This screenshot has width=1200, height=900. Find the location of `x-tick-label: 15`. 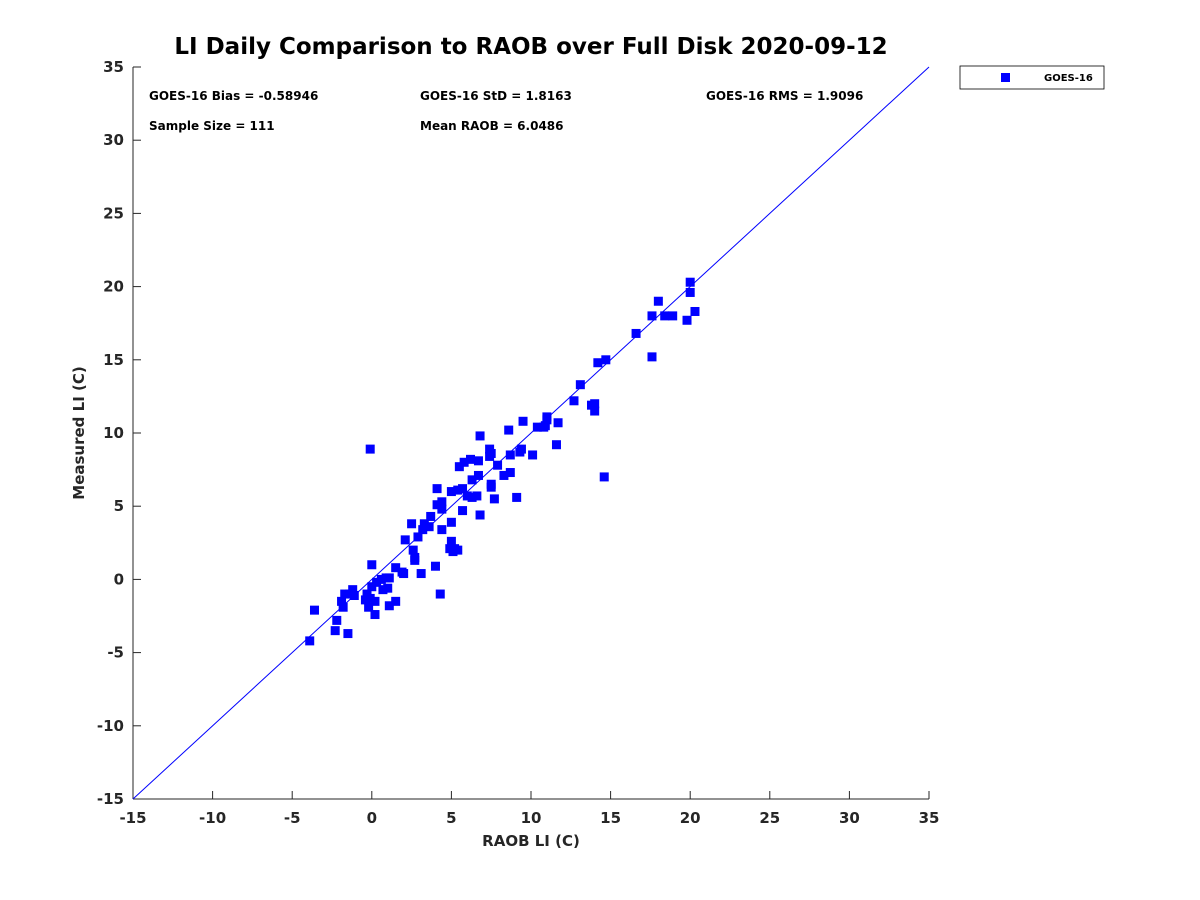

x-tick-label: 15 is located at coordinates (610, 818).